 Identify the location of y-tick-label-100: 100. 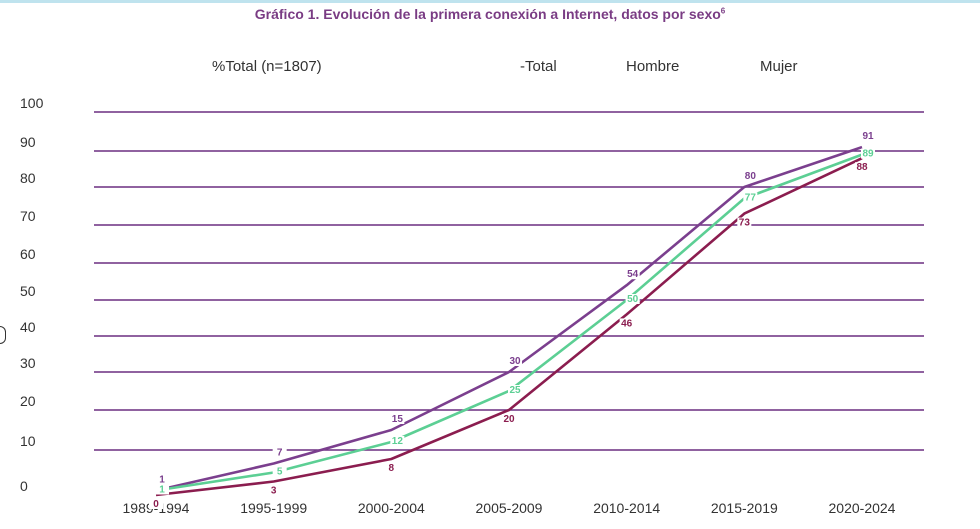
(32, 103).